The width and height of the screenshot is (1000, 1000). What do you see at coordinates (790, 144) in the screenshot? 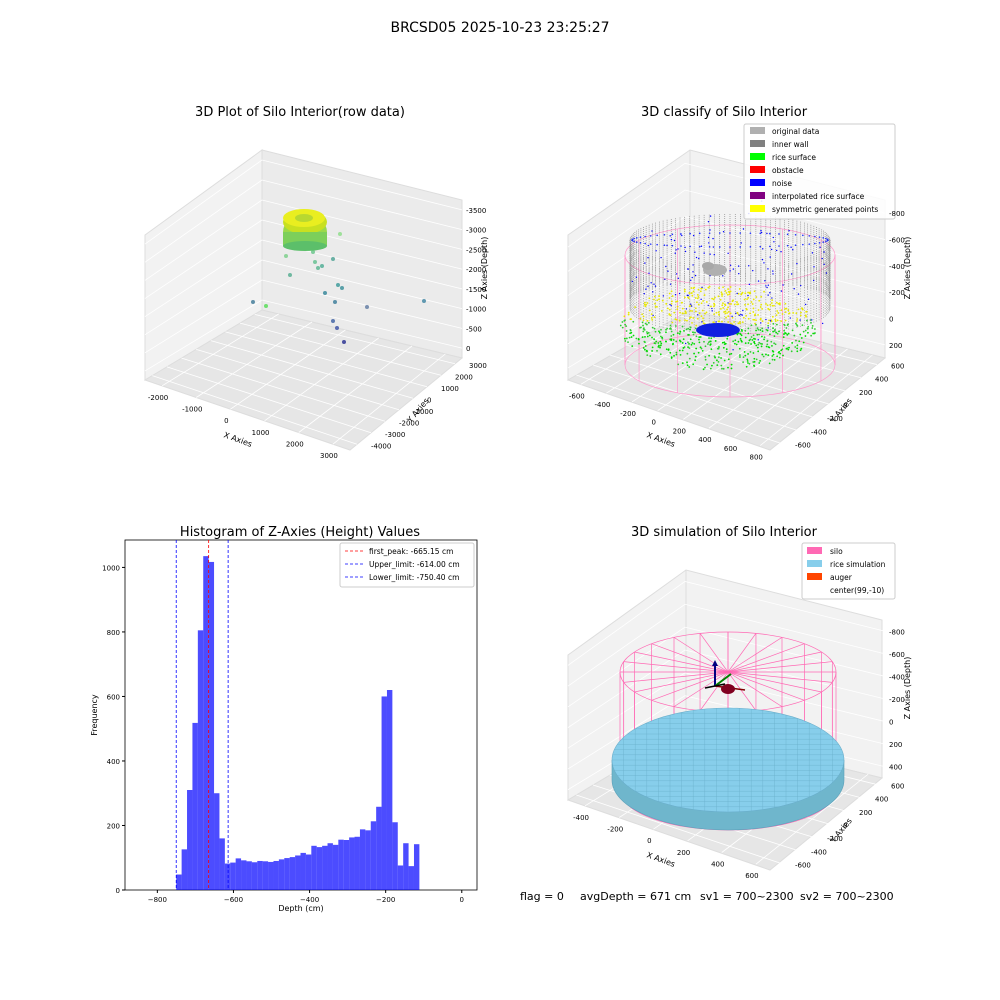
I see `legend-label: inner wall` at bounding box center [790, 144].